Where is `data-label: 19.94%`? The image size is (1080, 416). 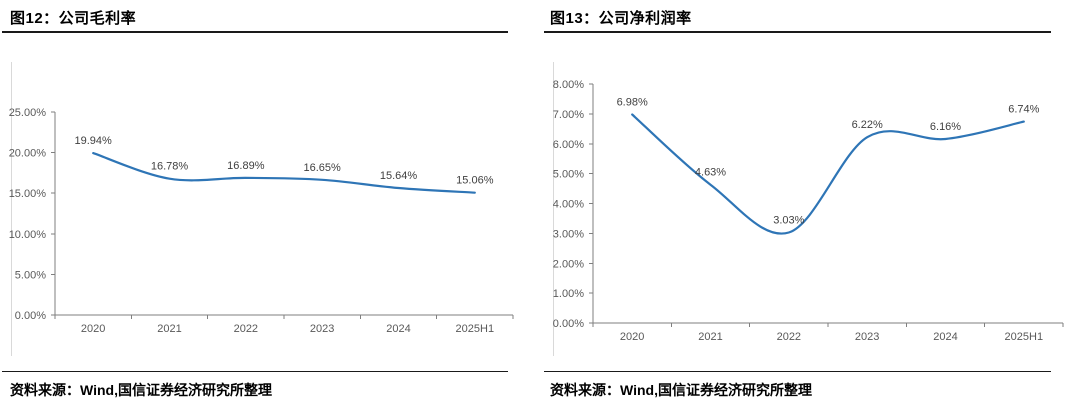
data-label: 19.94% is located at coordinates (94, 141).